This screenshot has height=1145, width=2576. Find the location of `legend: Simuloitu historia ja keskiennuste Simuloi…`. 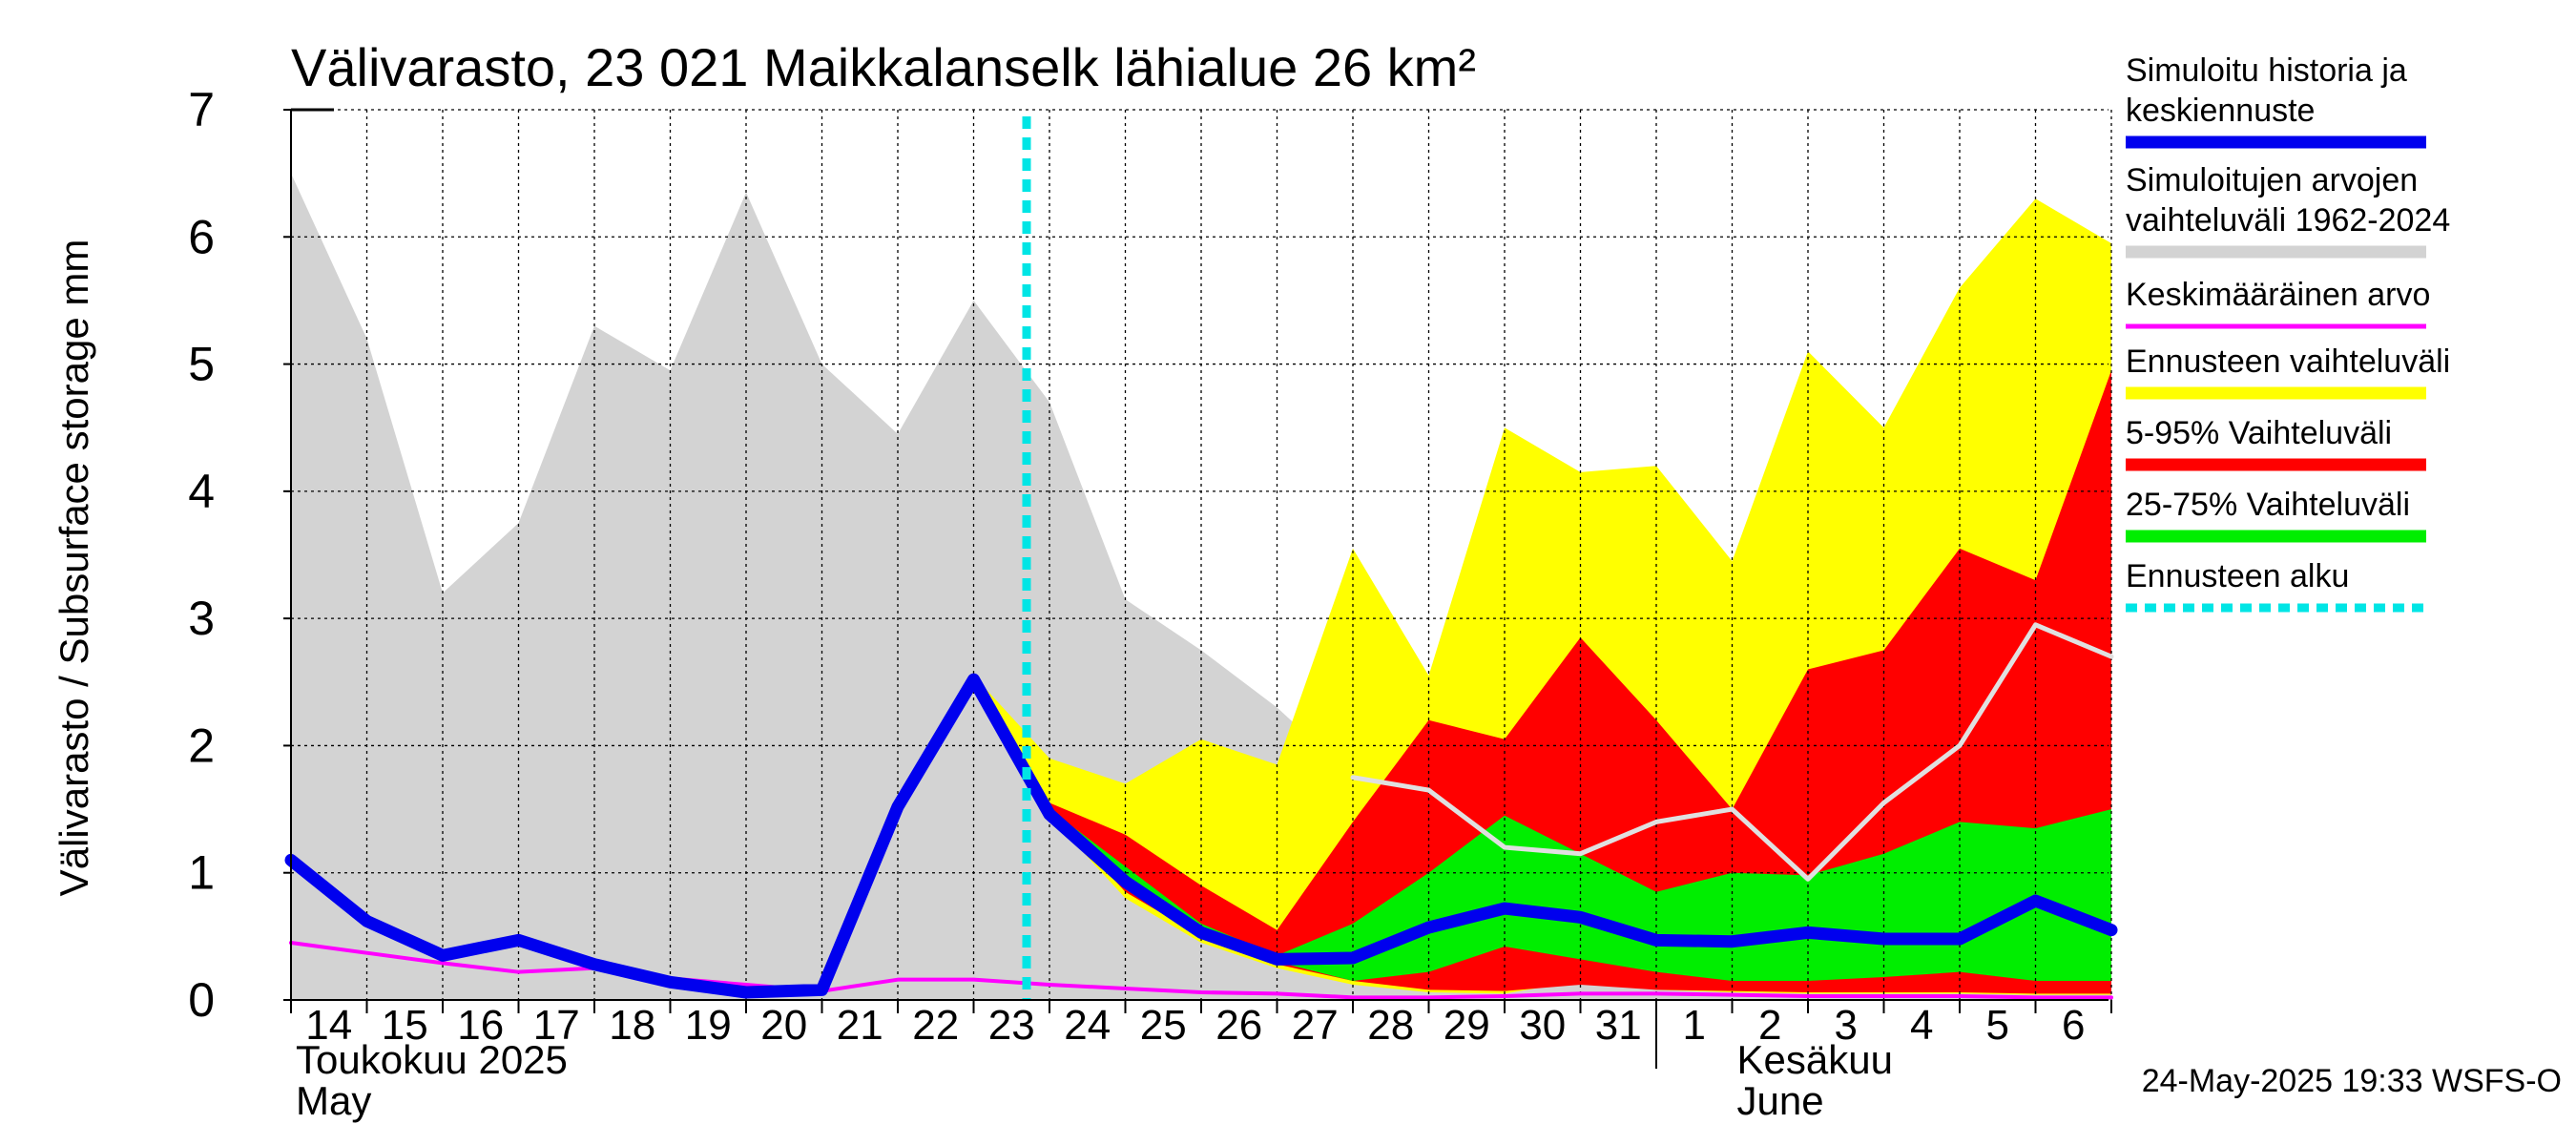

legend: Simuloitu historia ja keskiennuste Simuloi… is located at coordinates (2288, 332).